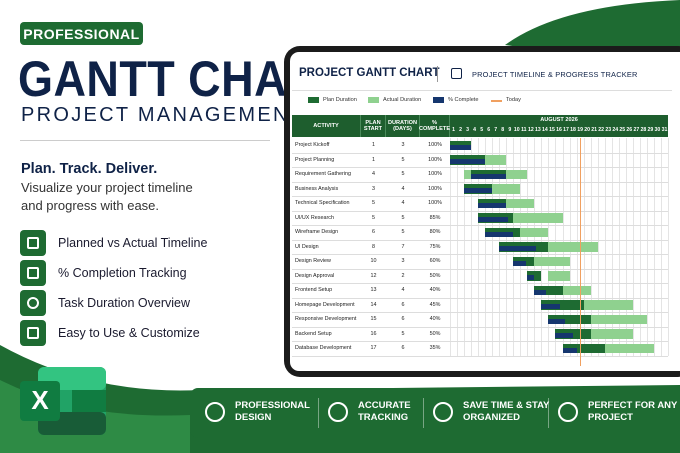 The image size is (680, 453). Describe the element at coordinates (435, 348) in the screenshot. I see `complete: 35%` at that location.